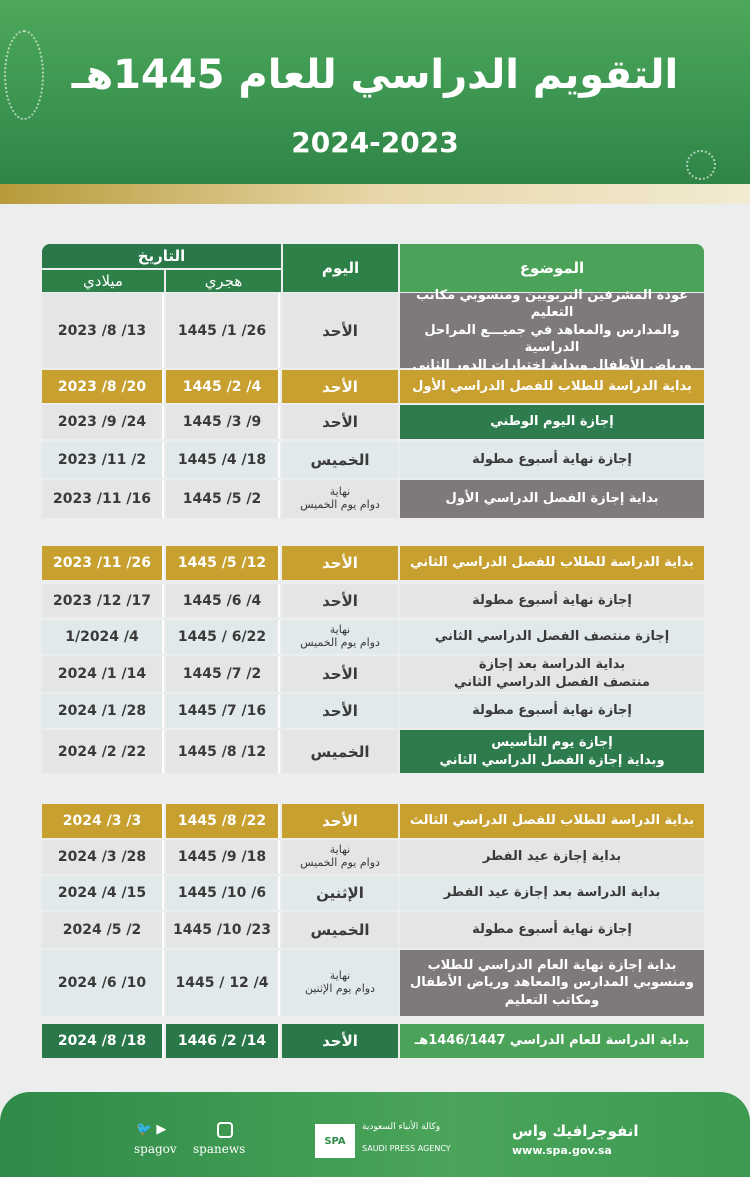 Image resolution: width=750 pixels, height=1177 pixels. Describe the element at coordinates (552, 893) in the screenshot. I see `topic-cell: بداية الدراسة بعد إجازة عيد الفطر` at that location.